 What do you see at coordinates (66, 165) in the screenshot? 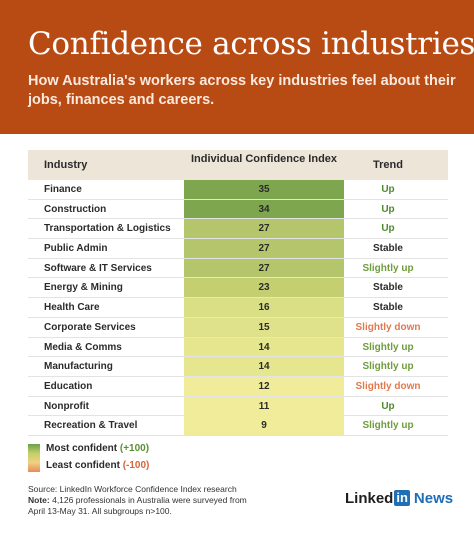
I see `header-industry: Industry` at bounding box center [66, 165].